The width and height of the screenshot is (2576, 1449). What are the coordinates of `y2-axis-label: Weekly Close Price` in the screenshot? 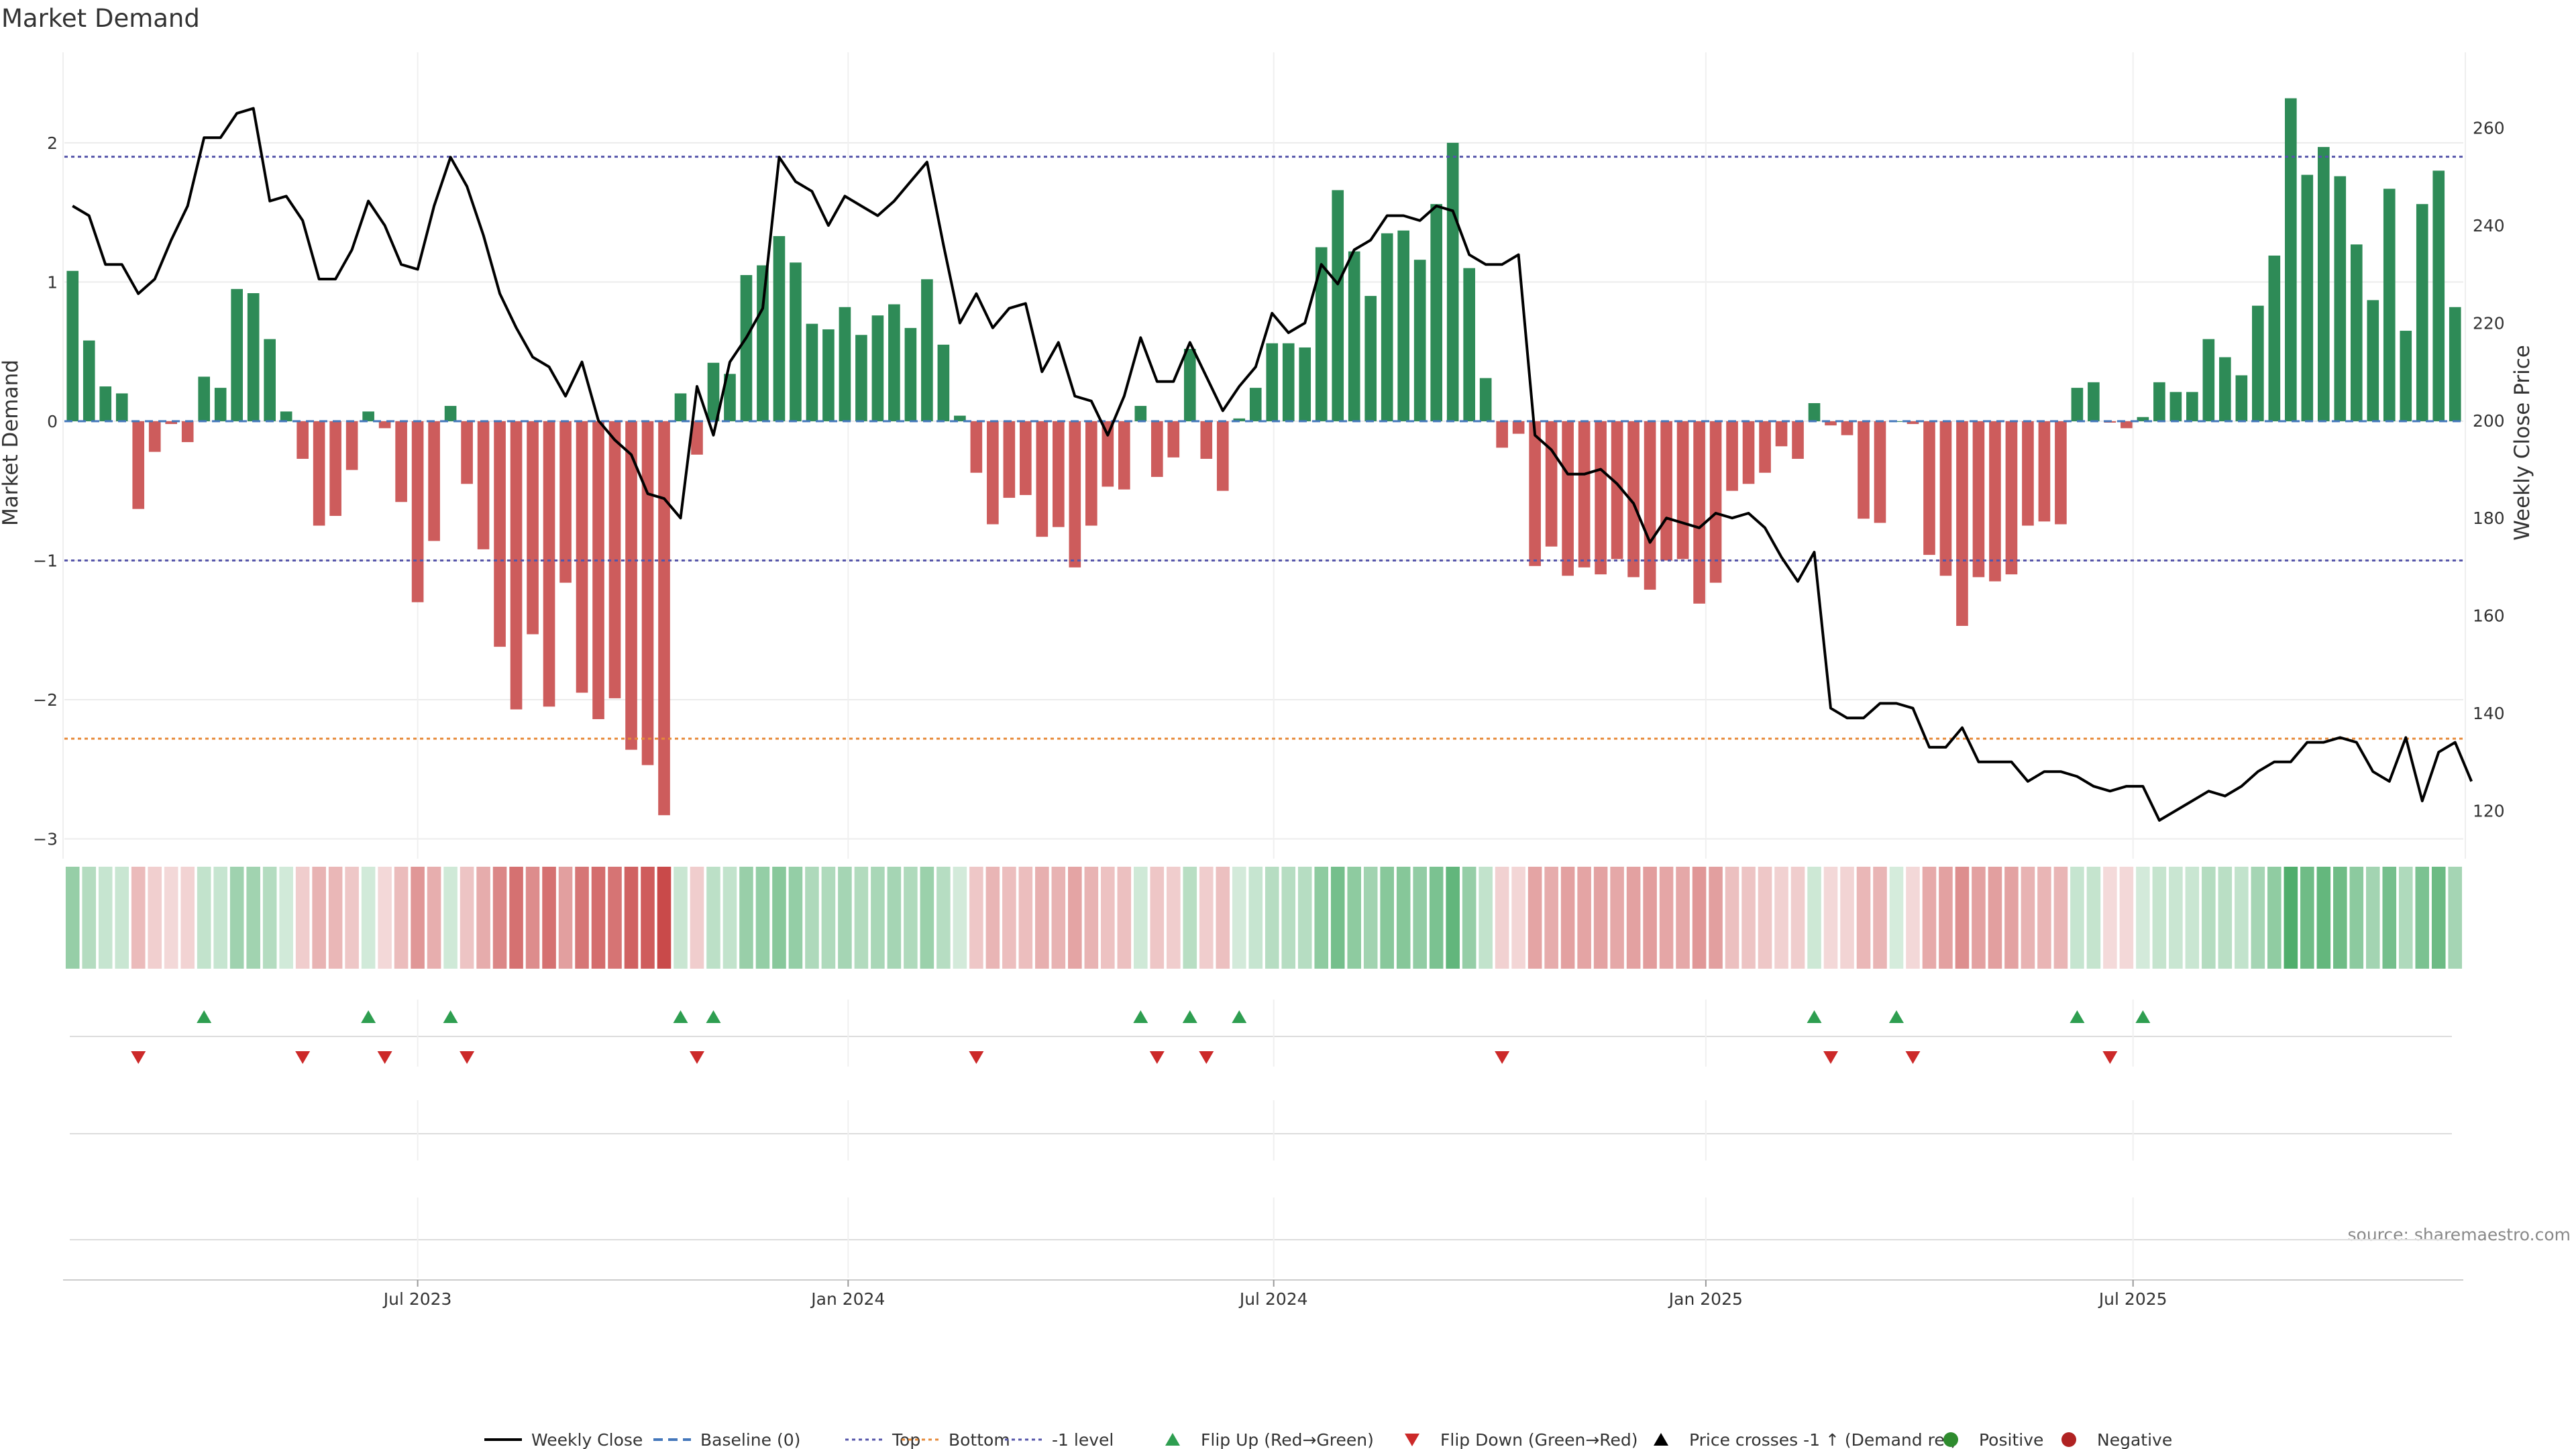 It's located at (2522, 443).